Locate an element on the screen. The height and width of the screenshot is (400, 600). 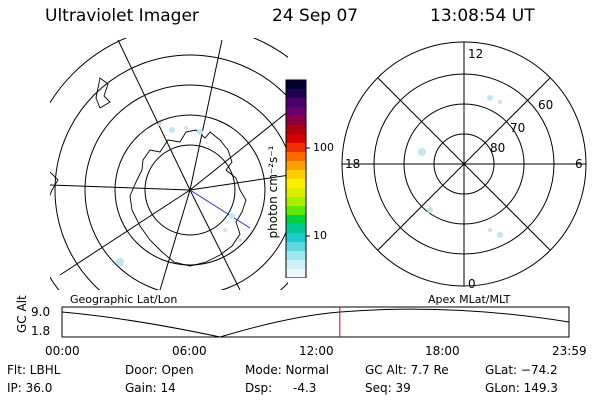
dsp-label: Dsp: is located at coordinates (259, 388).